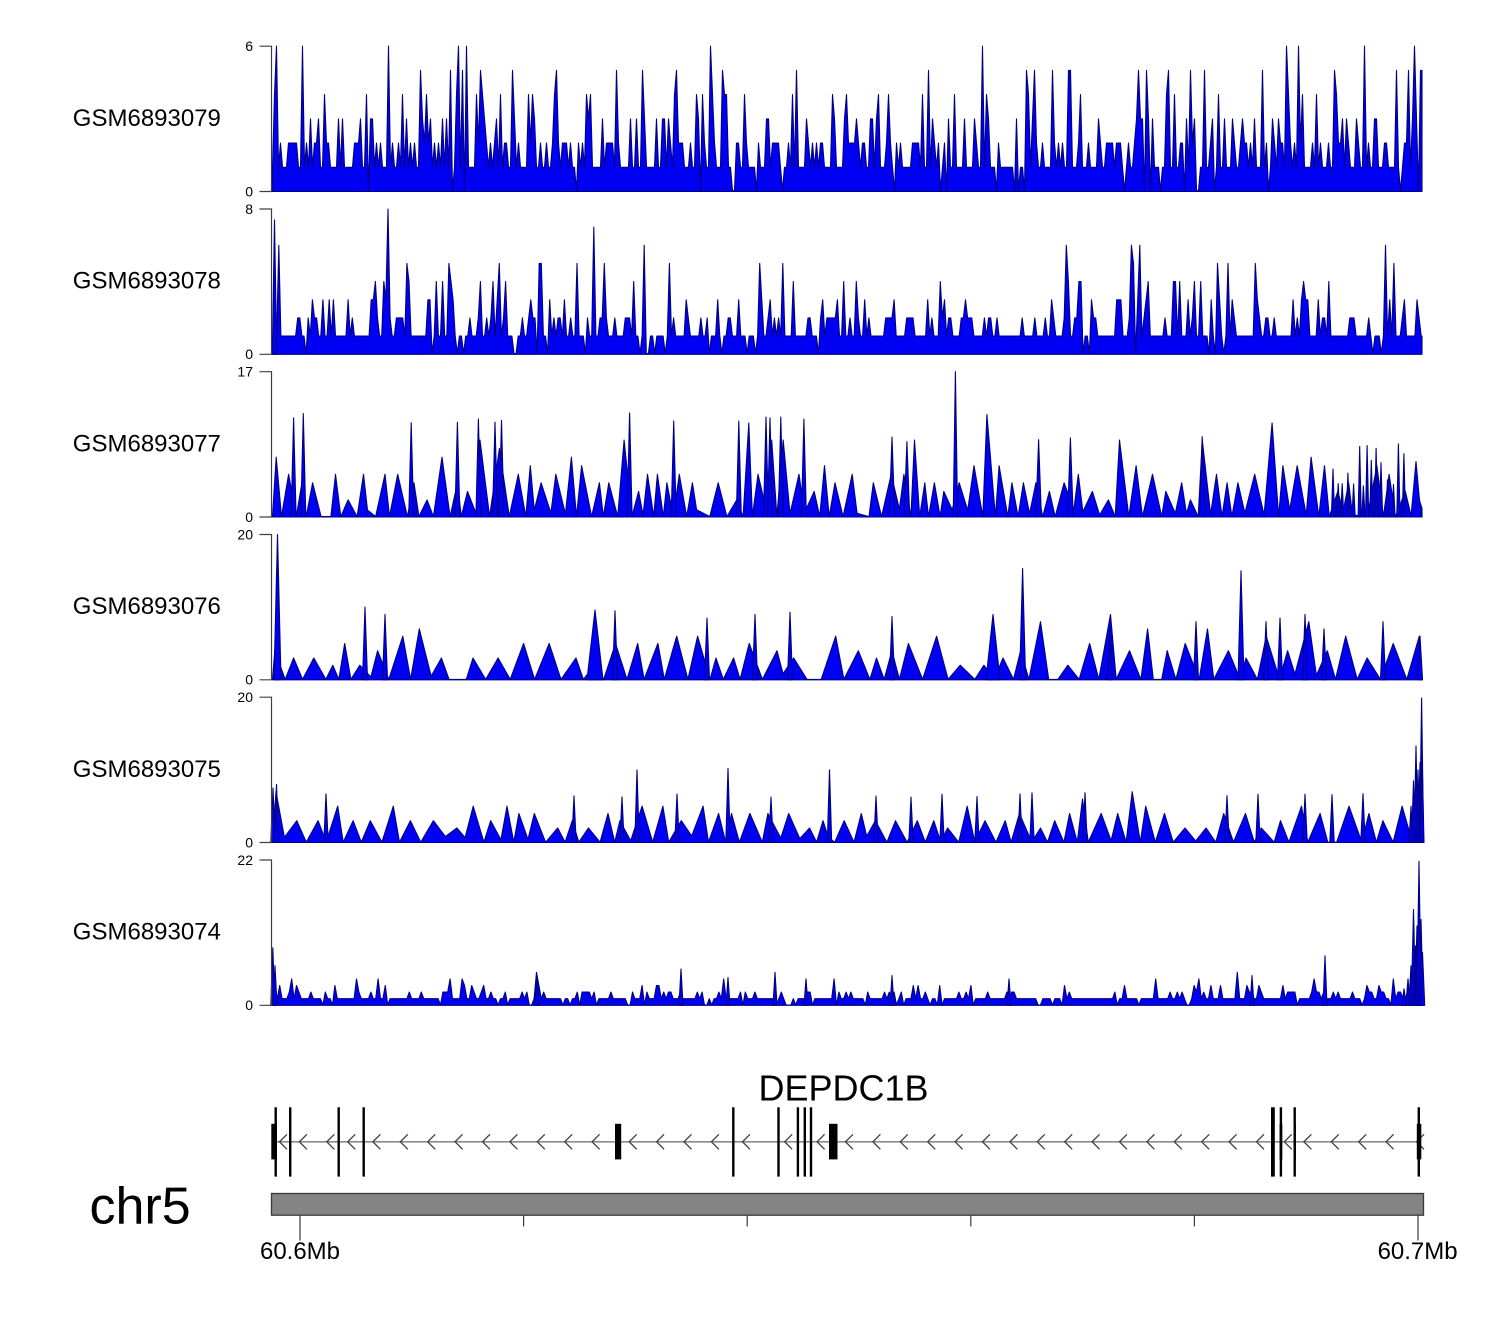  What do you see at coordinates (147, 769) in the screenshot?
I see `svg-text: GSM6893075` at bounding box center [147, 769].